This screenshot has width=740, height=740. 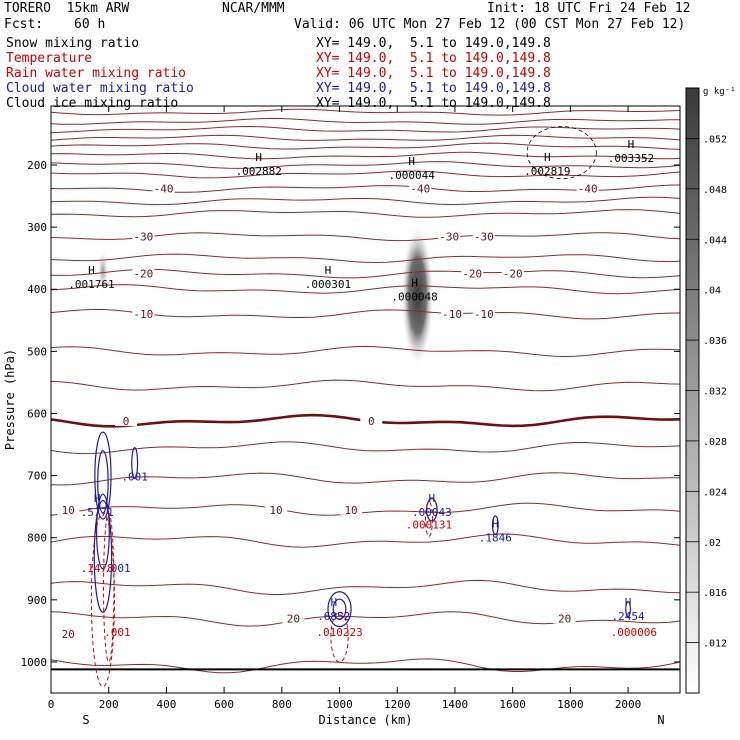 What do you see at coordinates (166, 704) in the screenshot?
I see `x-tick-label: 400` at bounding box center [166, 704].